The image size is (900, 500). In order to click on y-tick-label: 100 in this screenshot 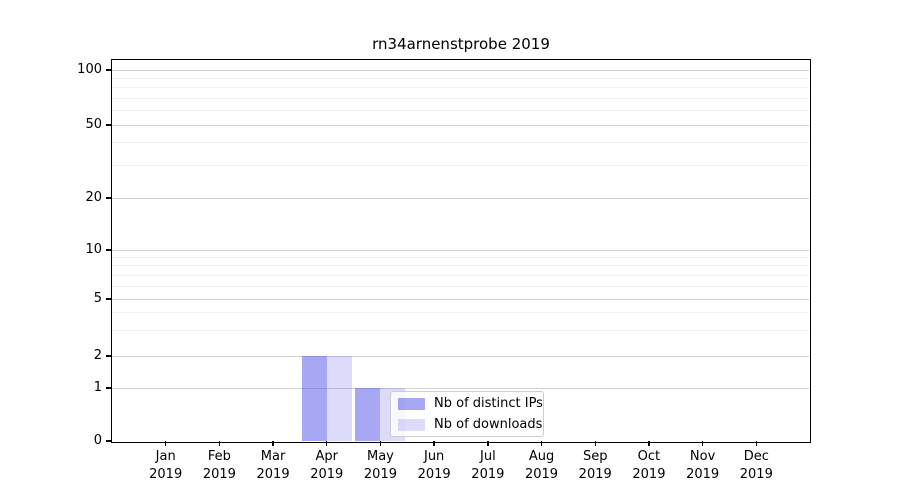, I will do `click(89, 69)`.